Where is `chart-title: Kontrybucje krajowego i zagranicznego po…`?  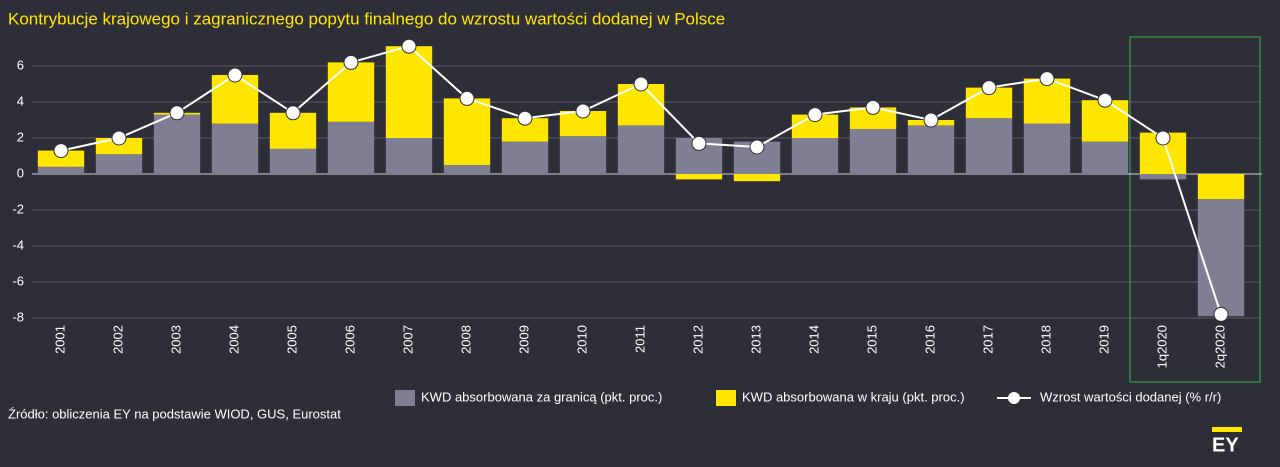
chart-title: Kontrybucje krajowego i zagranicznego po… is located at coordinates (366, 18).